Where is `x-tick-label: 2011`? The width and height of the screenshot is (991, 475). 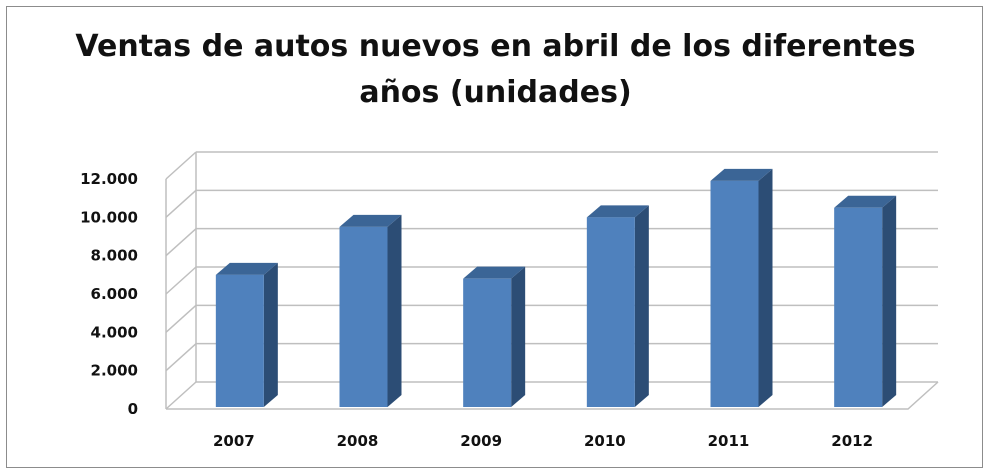 x-tick-label: 2011 is located at coordinates (729, 441).